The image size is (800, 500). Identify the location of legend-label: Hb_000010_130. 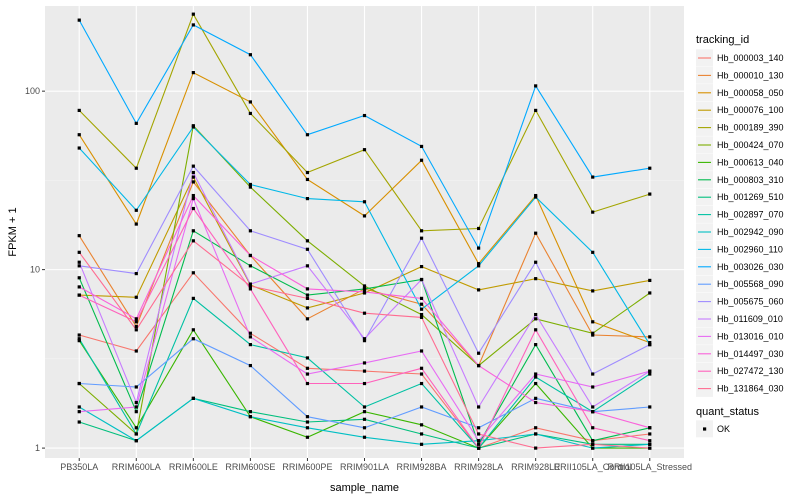
(750, 75).